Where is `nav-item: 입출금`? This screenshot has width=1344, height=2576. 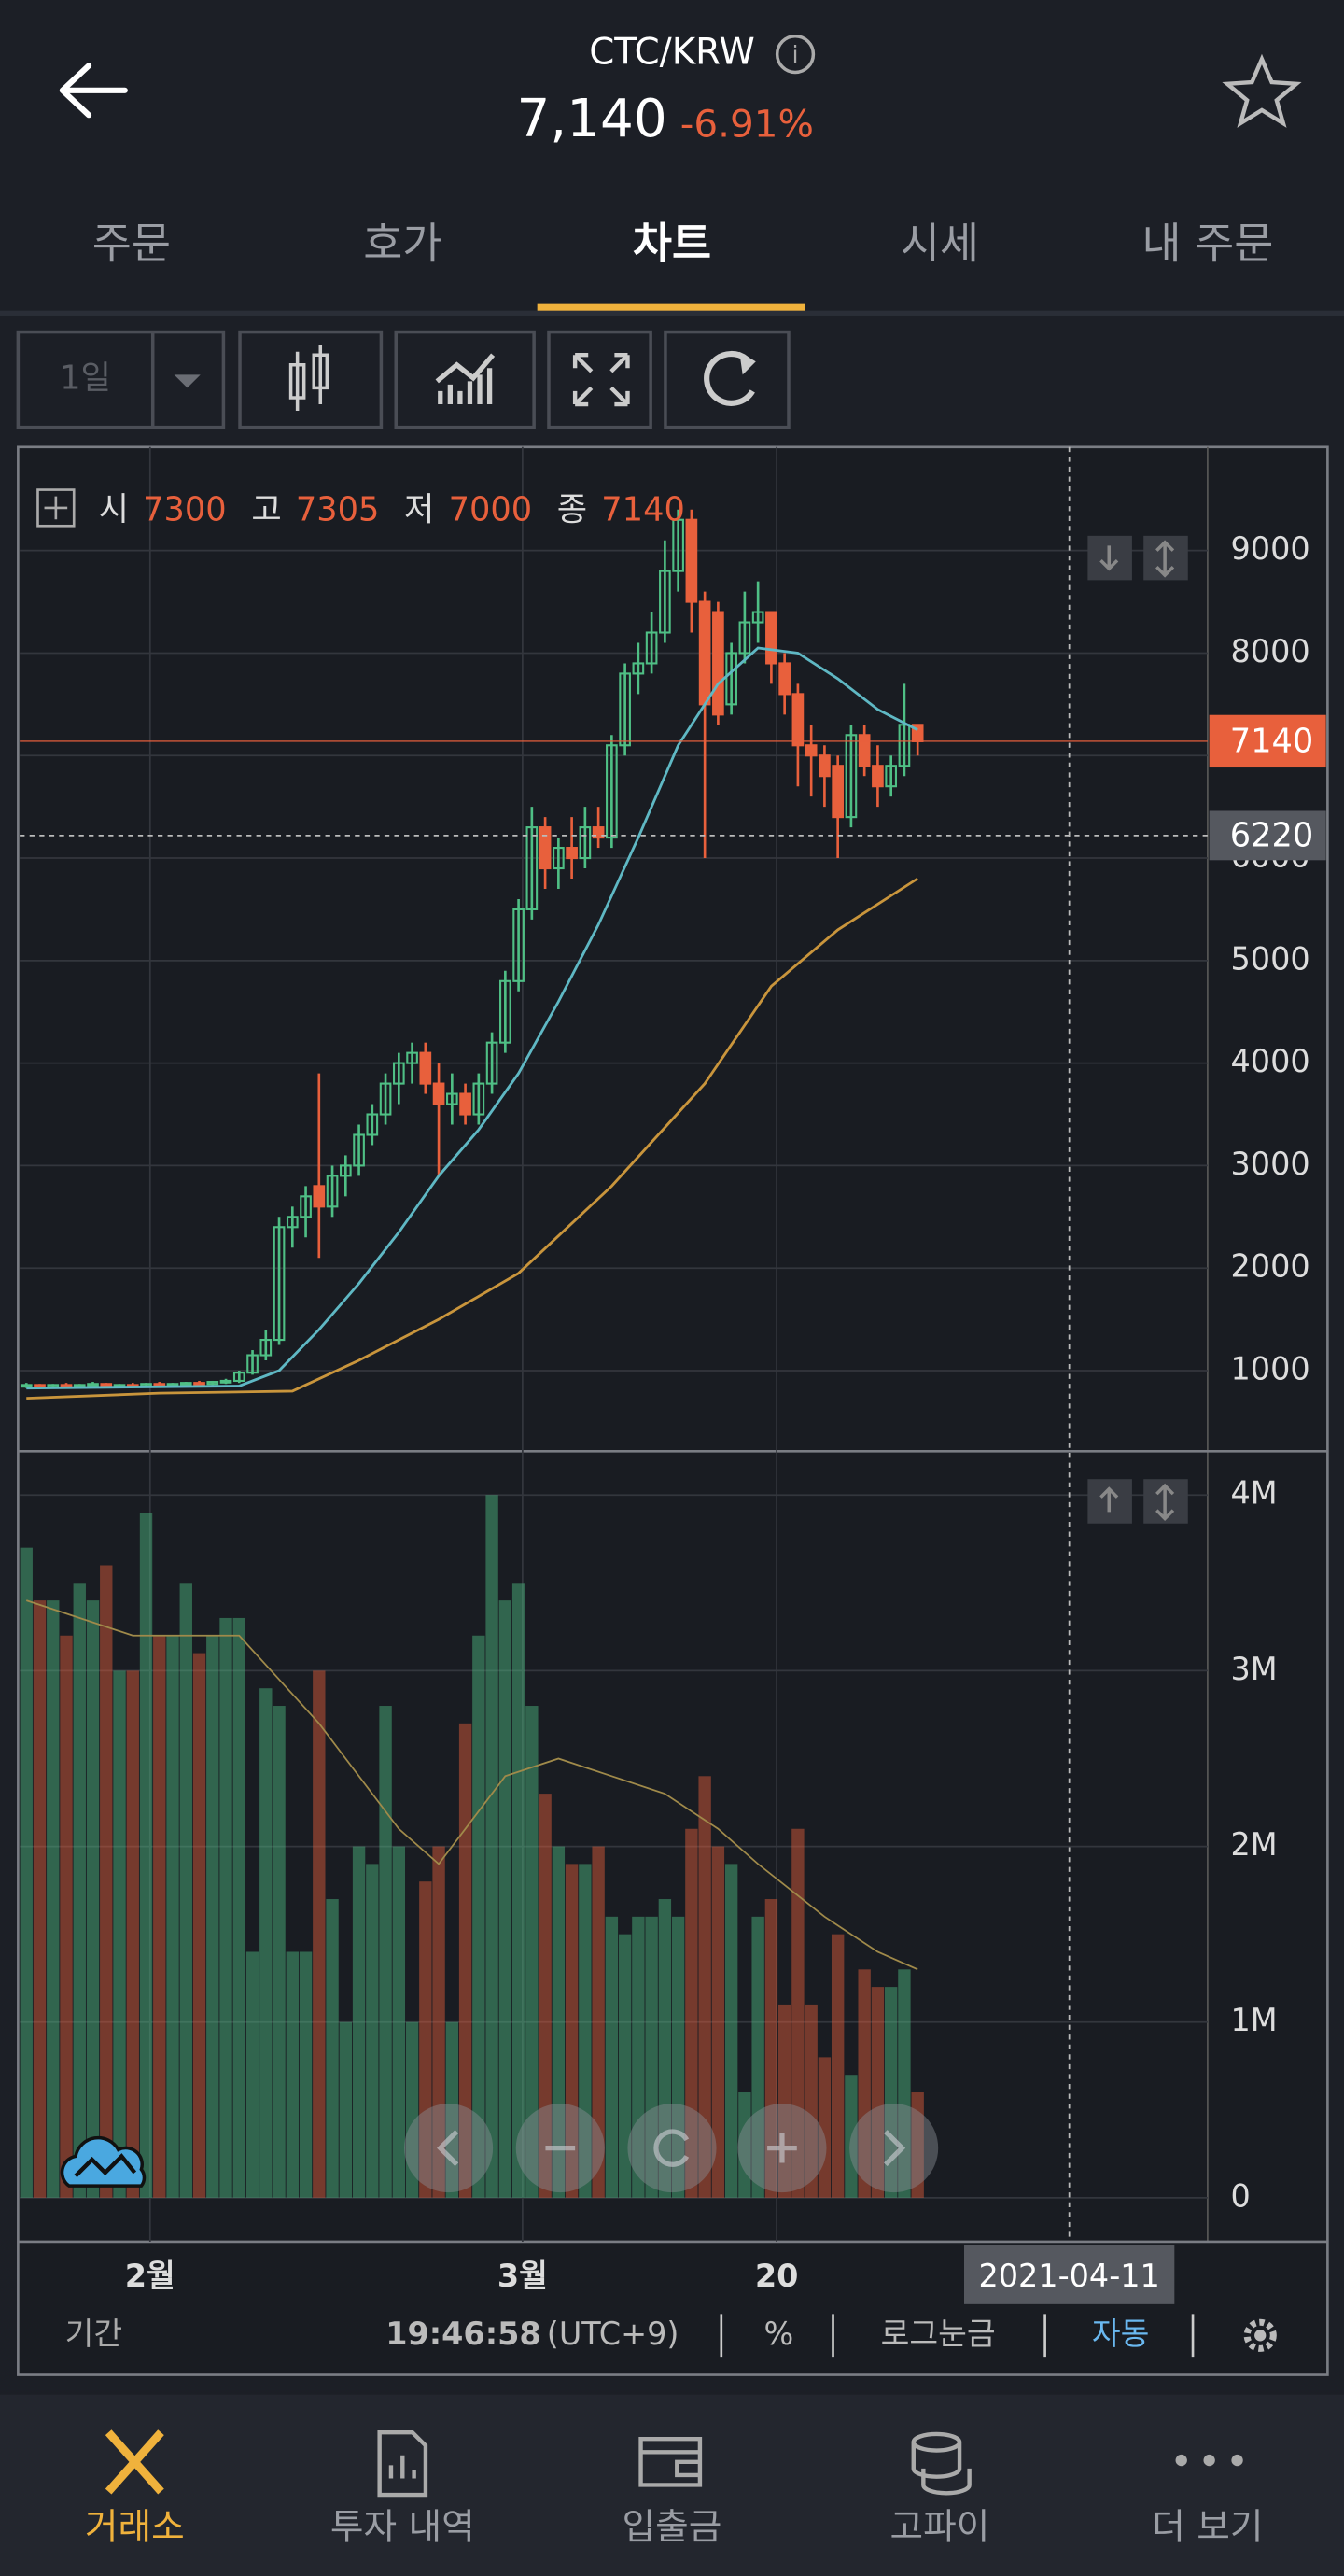
nav-item: 입출금 is located at coordinates (672, 2528).